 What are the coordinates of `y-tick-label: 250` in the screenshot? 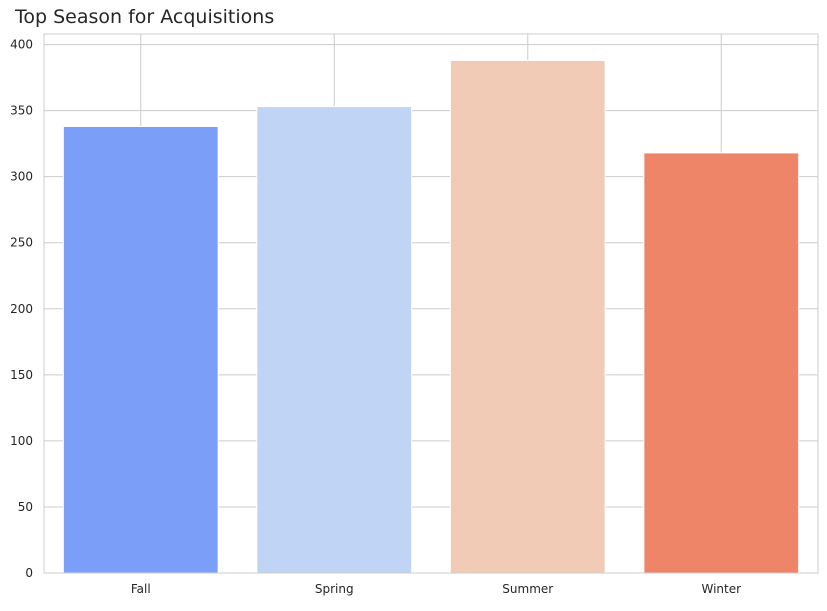 It's located at (21, 243).